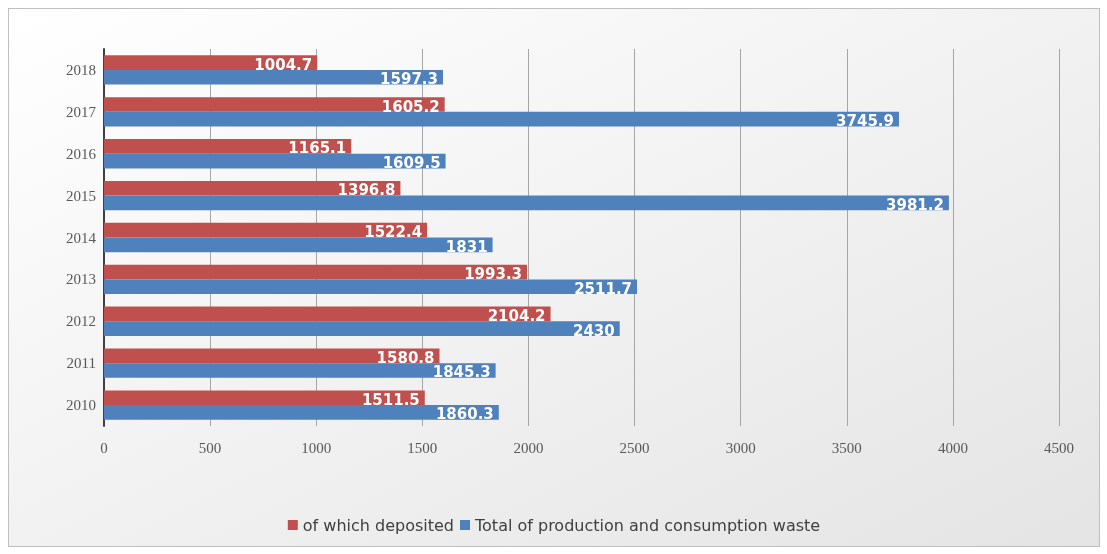 The width and height of the screenshot is (1107, 554). Describe the element at coordinates (393, 232) in the screenshot. I see `data-label: 1522.4` at that location.